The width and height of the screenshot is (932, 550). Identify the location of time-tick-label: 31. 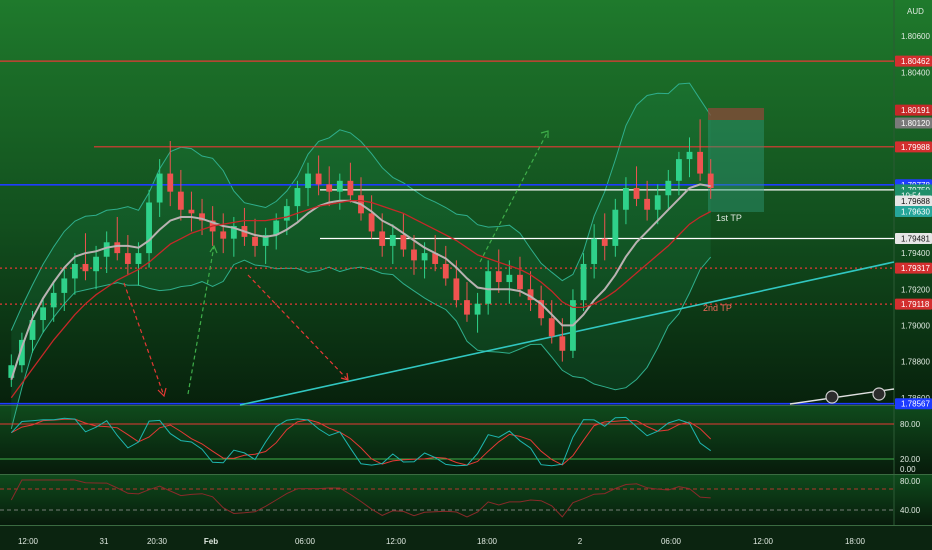
(104, 541).